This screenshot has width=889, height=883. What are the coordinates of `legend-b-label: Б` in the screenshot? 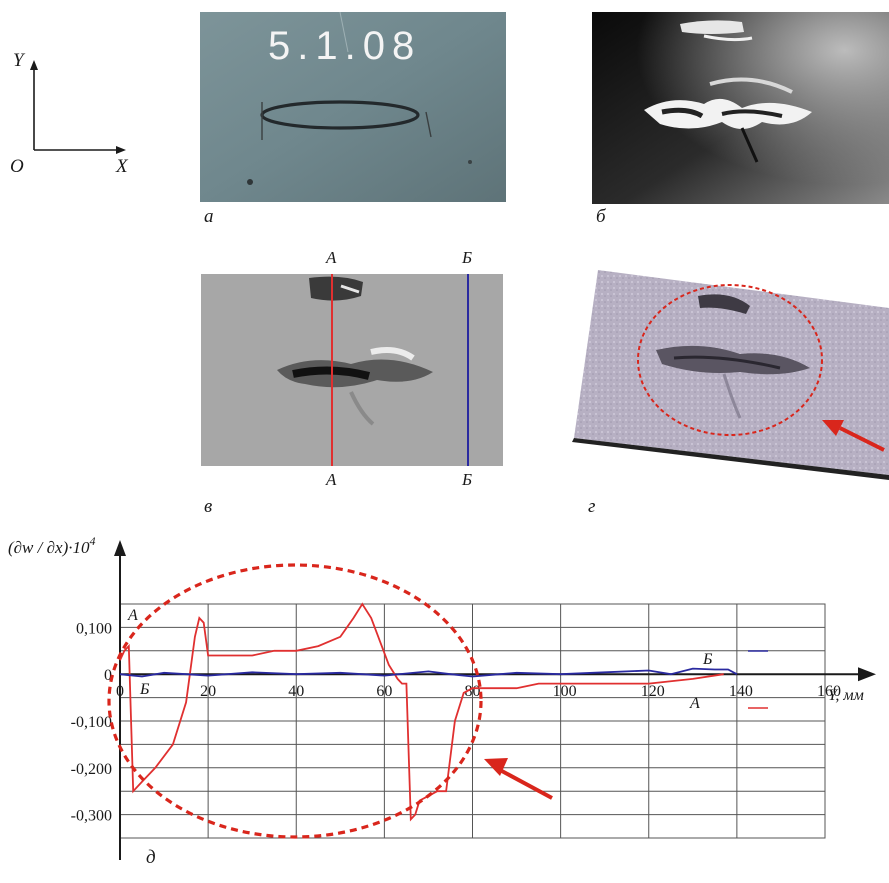 It's located at (707, 659).